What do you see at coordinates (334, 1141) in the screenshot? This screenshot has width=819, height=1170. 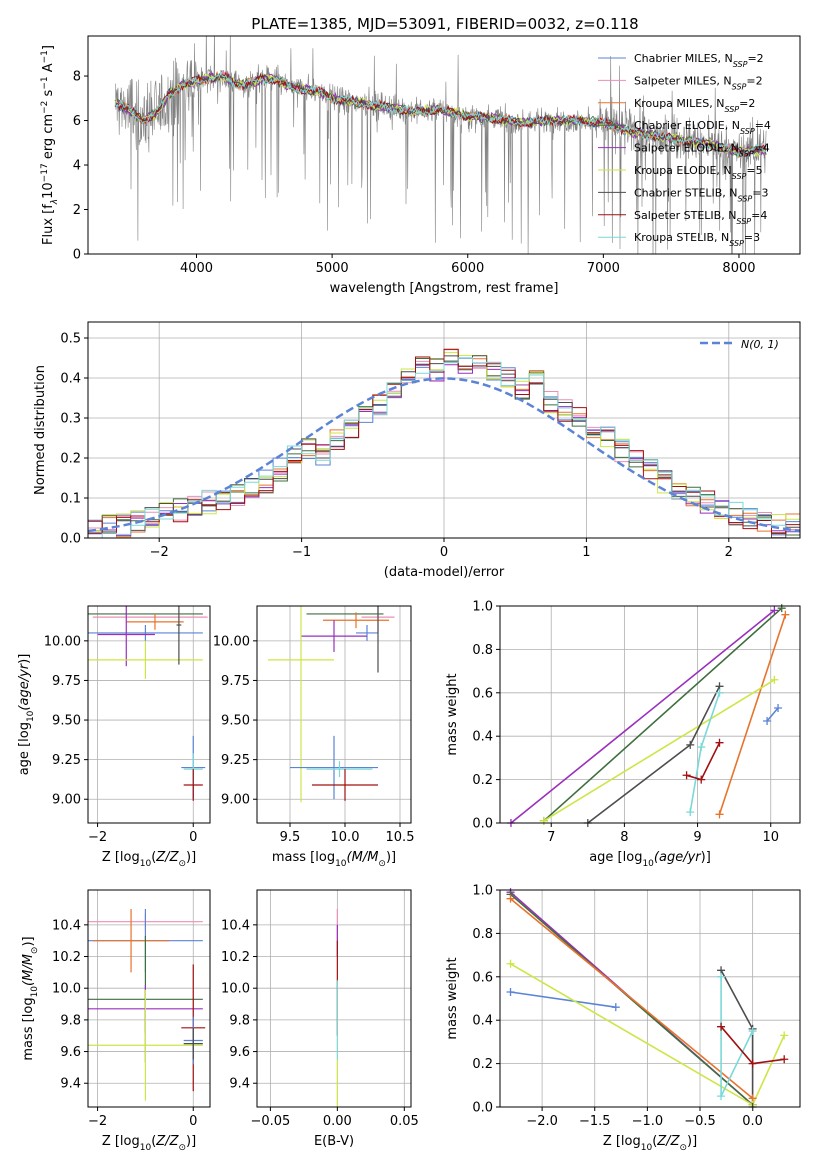 I see `mass_vs_EBV-xlabel-part: E(B-V)` at bounding box center [334, 1141].